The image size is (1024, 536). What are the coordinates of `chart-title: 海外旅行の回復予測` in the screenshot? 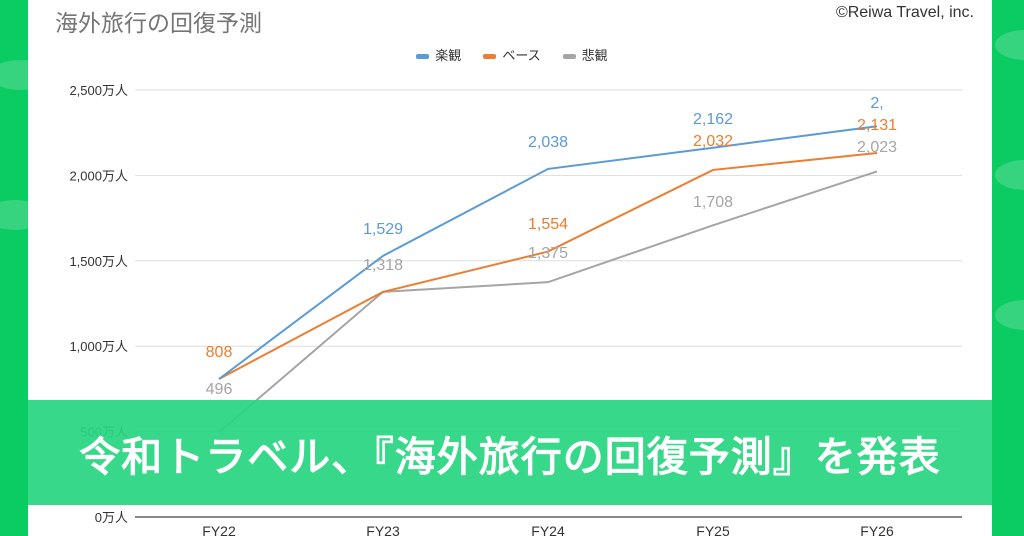 It's located at (158, 23).